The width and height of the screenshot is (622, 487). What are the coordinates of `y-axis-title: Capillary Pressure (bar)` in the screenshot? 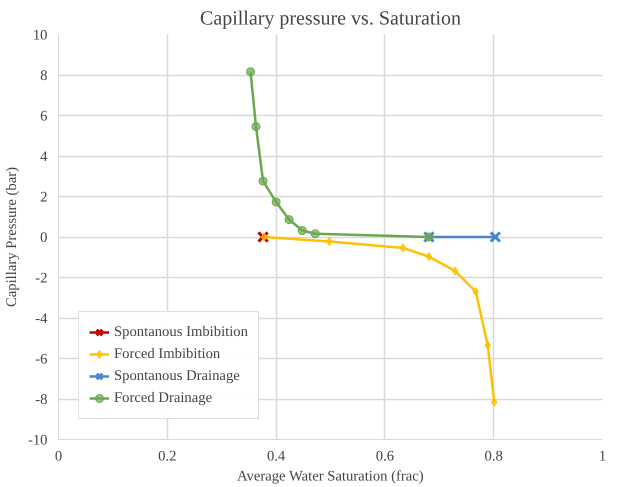 It's located at (12, 236).